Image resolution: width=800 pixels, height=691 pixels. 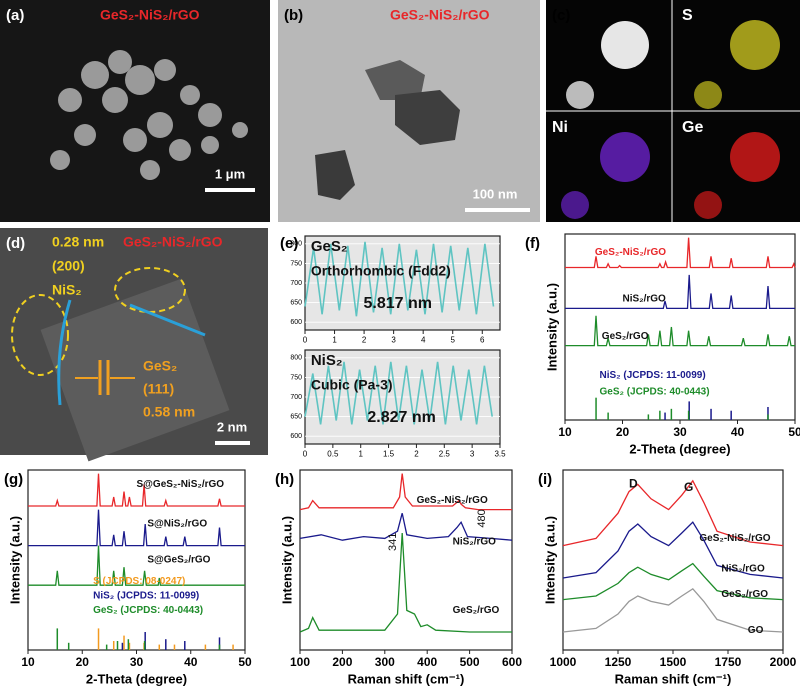 I want to click on x-tick-label: 300, so click(x=385, y=662).